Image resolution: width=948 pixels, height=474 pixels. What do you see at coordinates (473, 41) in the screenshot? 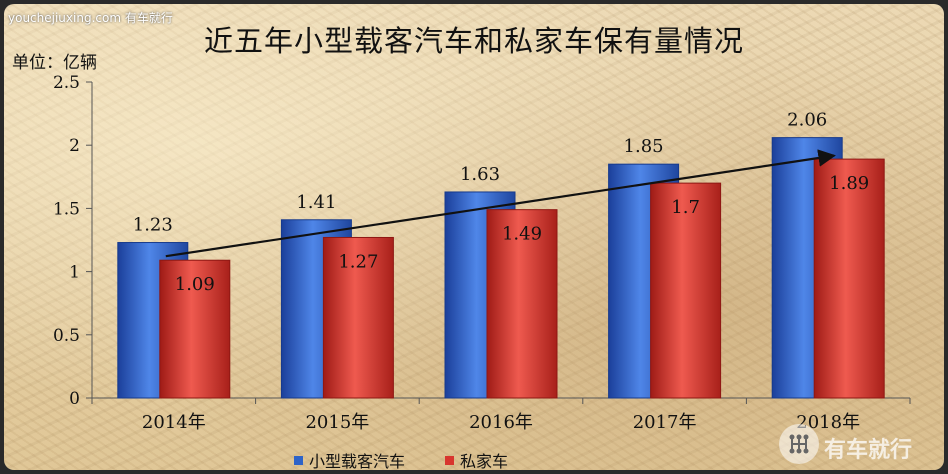
I see `chart-title: 近五年小型载客汽车和私家车保有量情况` at bounding box center [473, 41].